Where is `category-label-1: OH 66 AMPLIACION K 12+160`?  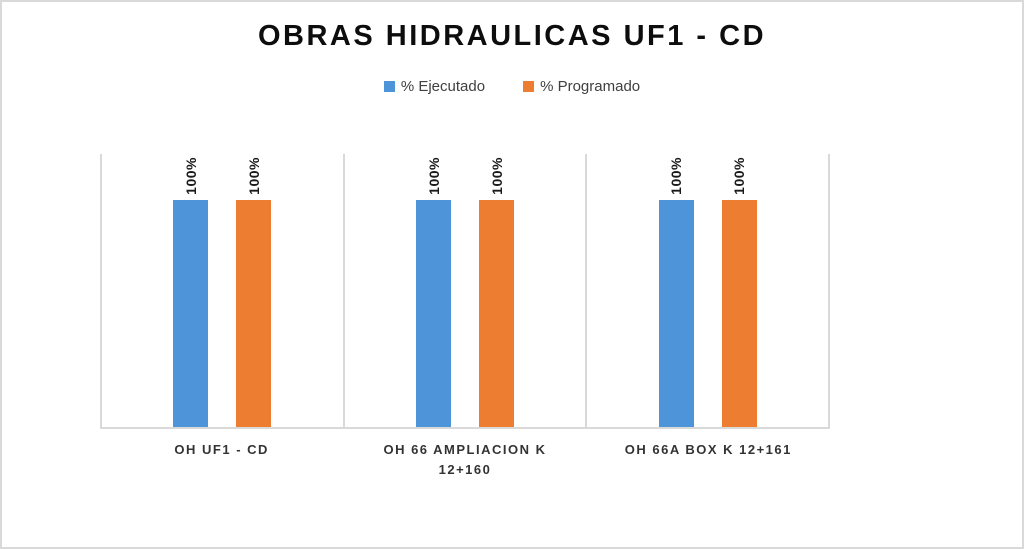 category-label-1: OH 66 AMPLIACION K 12+160 is located at coordinates (465, 459).